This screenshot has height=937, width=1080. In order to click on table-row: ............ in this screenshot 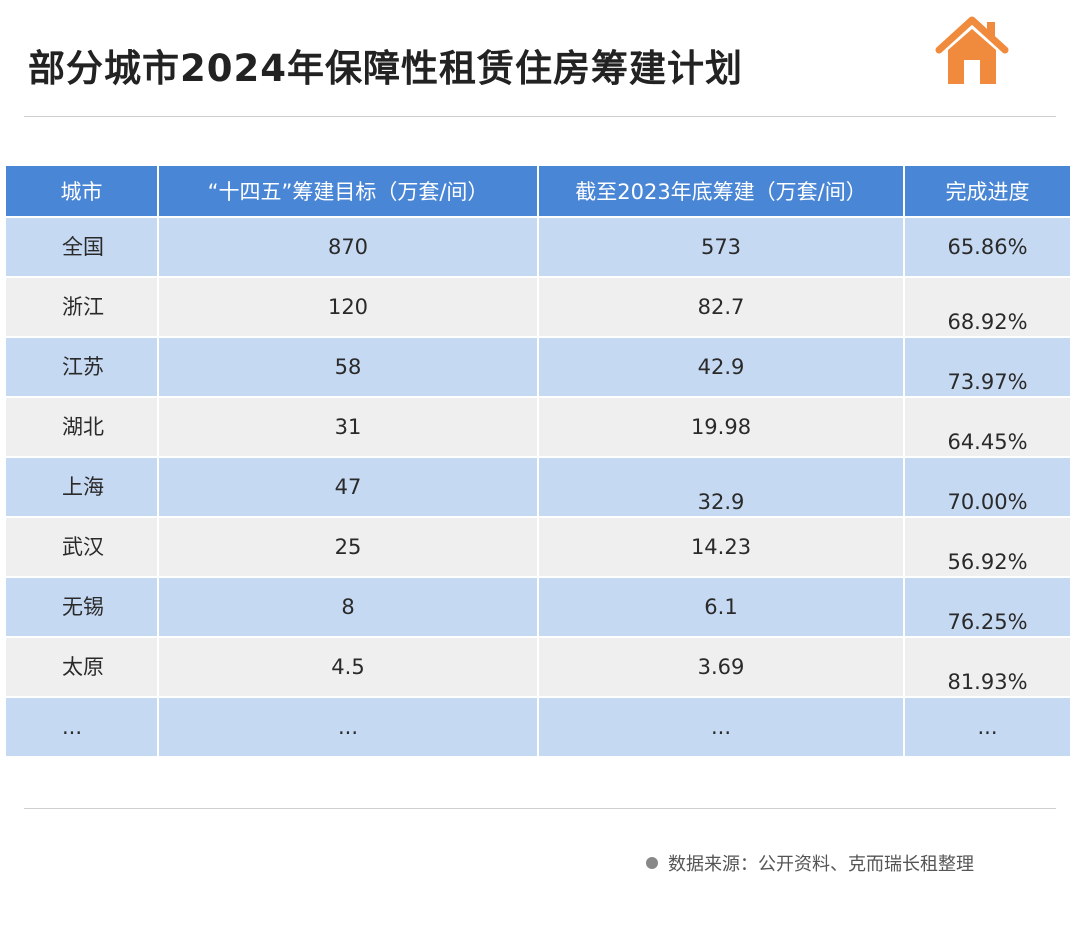, I will do `click(538, 727)`.